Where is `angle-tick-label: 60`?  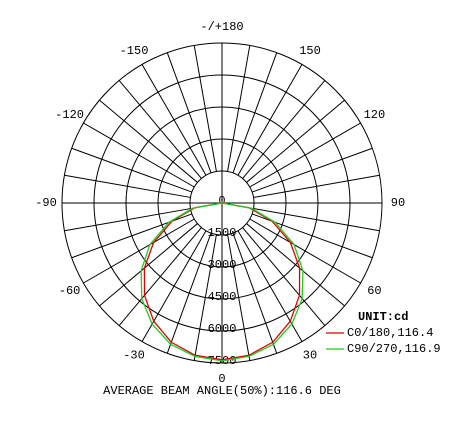 angle-tick-label: 60 is located at coordinates (374, 291).